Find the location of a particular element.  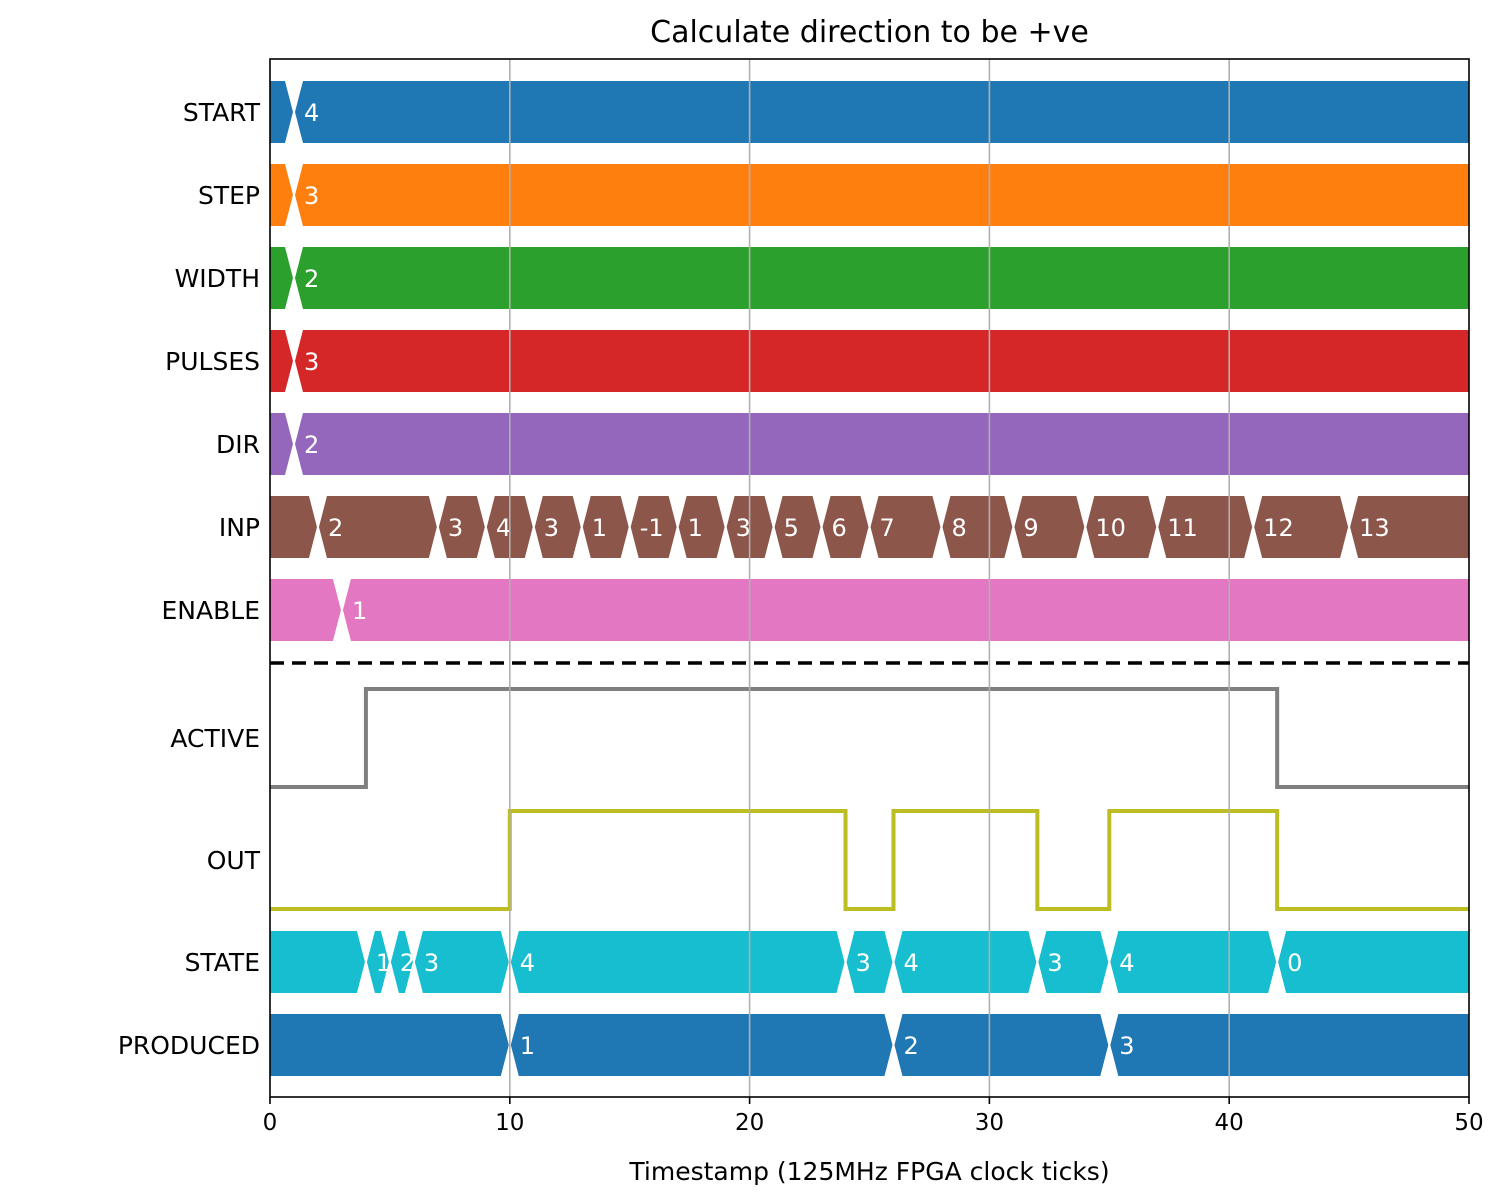

bus-value-label-step: 3 is located at coordinates (311, 196).